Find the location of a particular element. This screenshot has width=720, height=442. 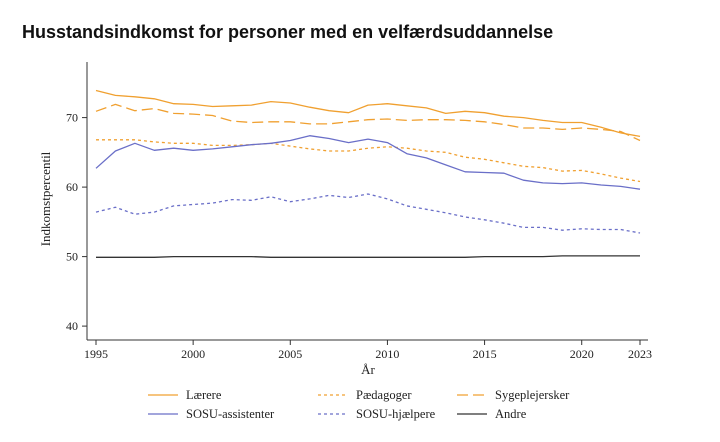

y-tick-label: 50 is located at coordinates (72, 257).